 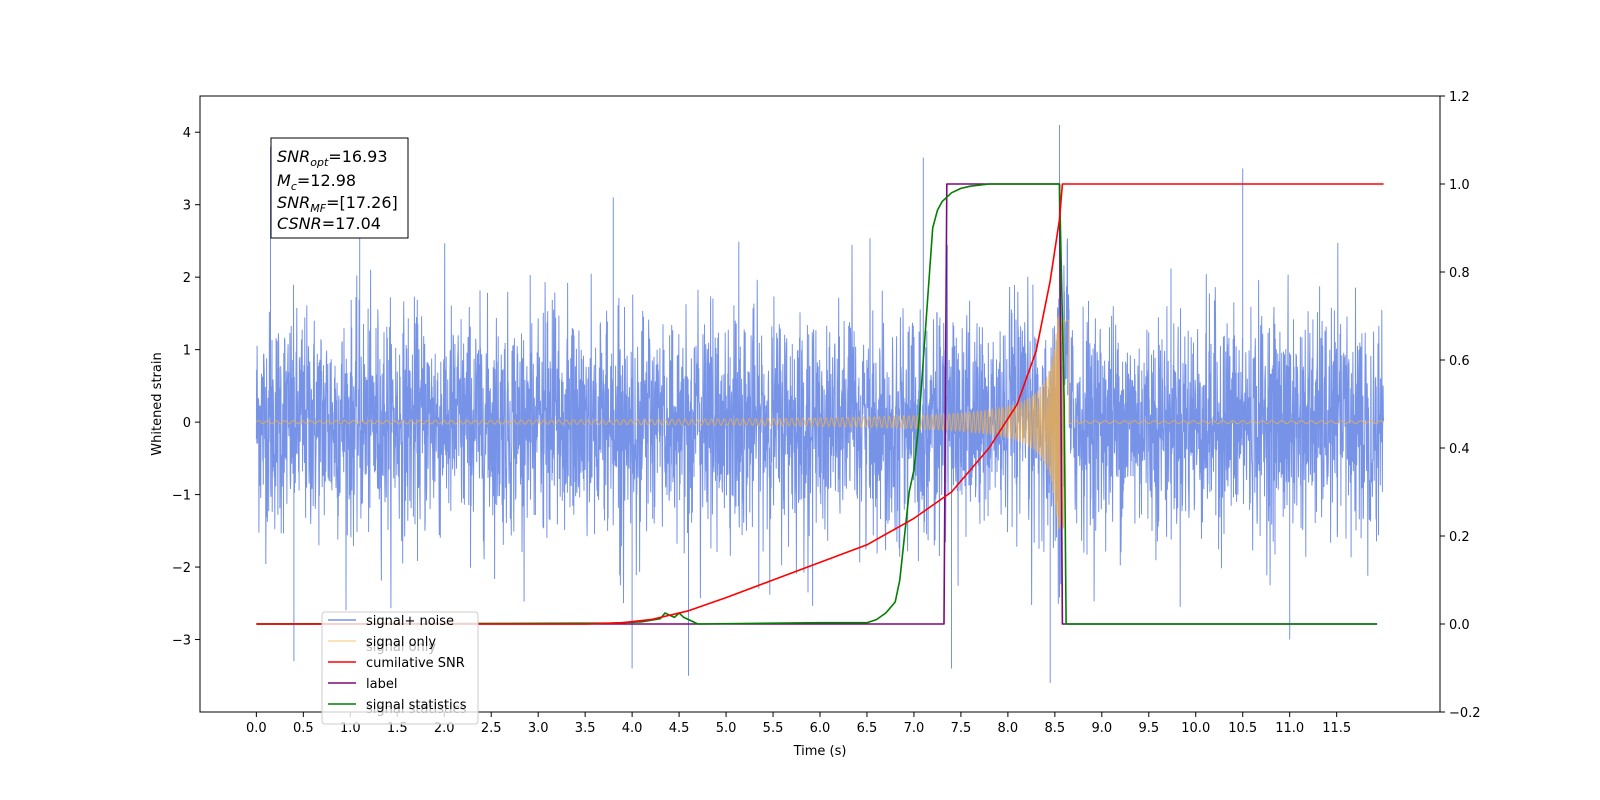 I want to click on x-tick-label: 2.5, so click(x=491, y=728).